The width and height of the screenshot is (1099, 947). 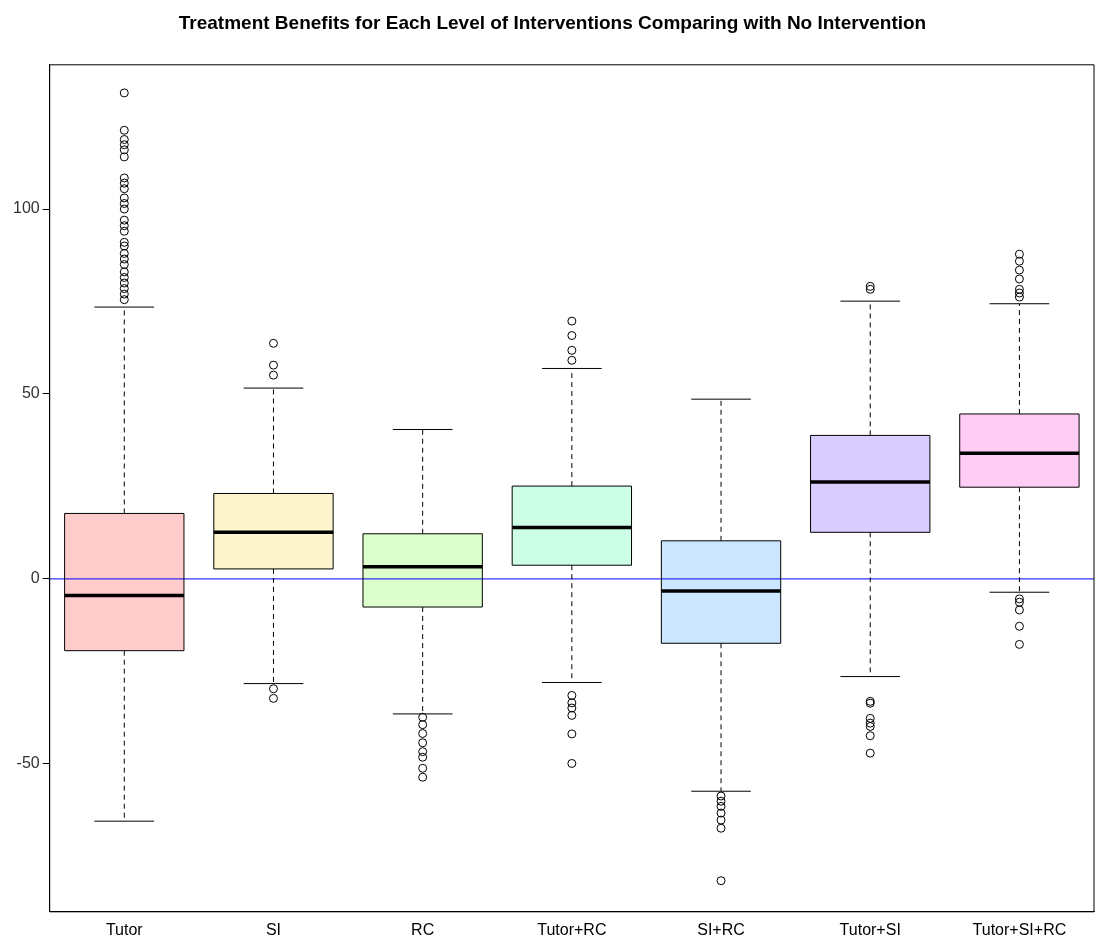 I want to click on x-tick-label: SI, so click(x=273, y=929).